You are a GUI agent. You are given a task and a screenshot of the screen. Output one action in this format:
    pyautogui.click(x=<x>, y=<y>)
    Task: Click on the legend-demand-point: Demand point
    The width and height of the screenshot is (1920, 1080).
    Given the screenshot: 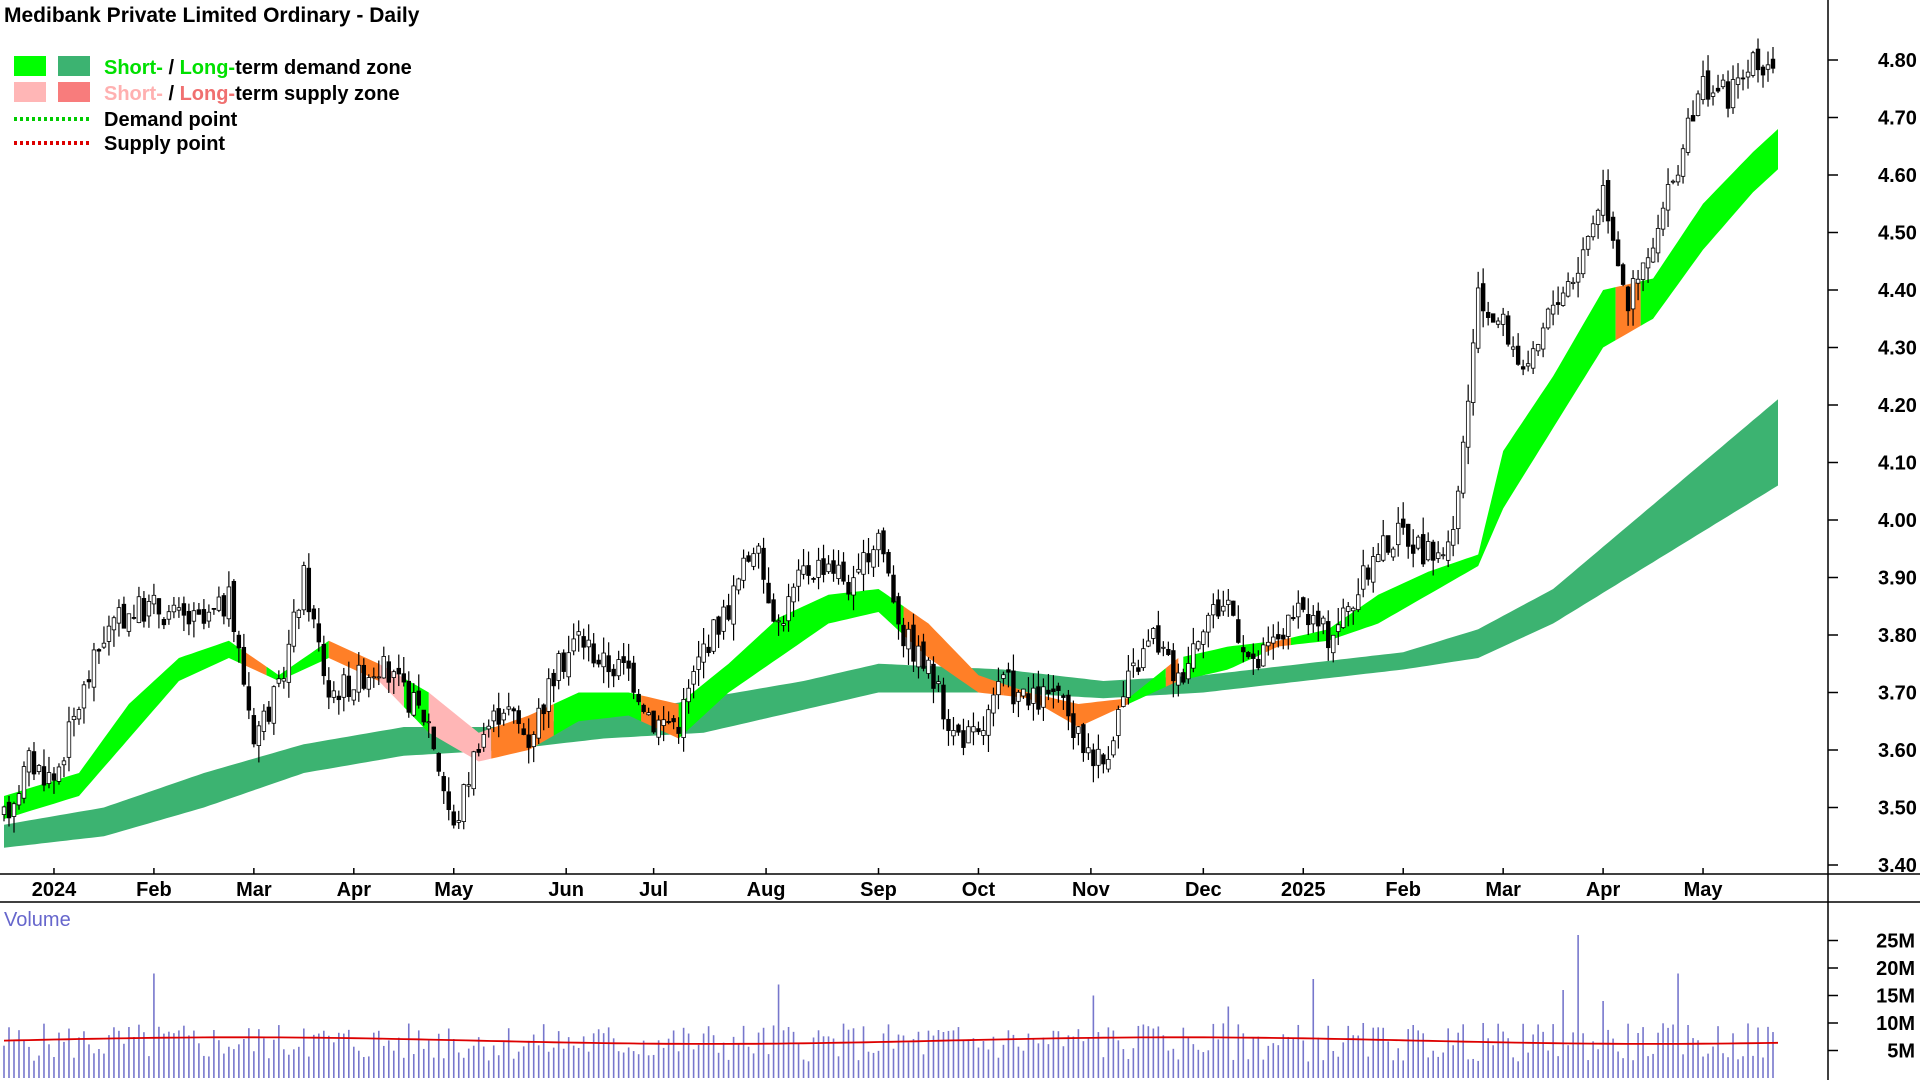 What is the action you would take?
    pyautogui.click(x=171, y=120)
    